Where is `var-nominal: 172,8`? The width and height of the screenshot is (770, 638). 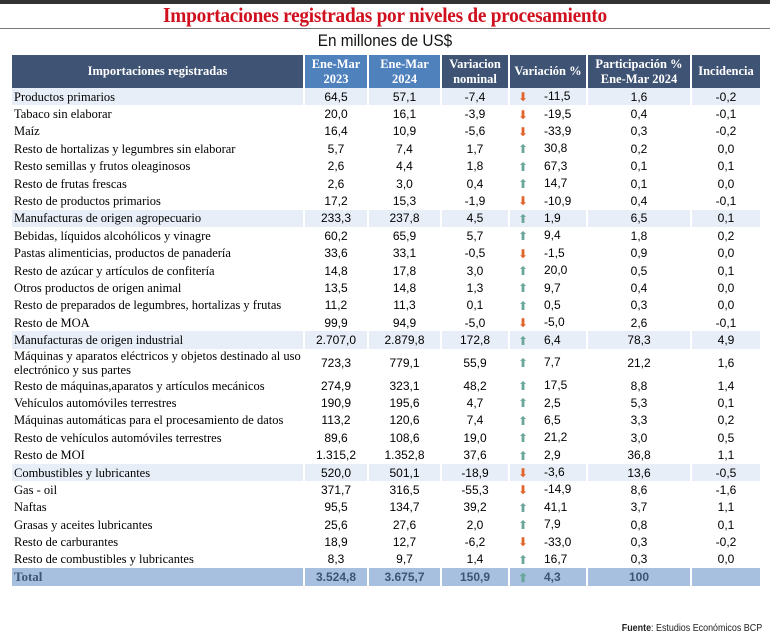
var-nominal: 172,8 is located at coordinates (475, 340).